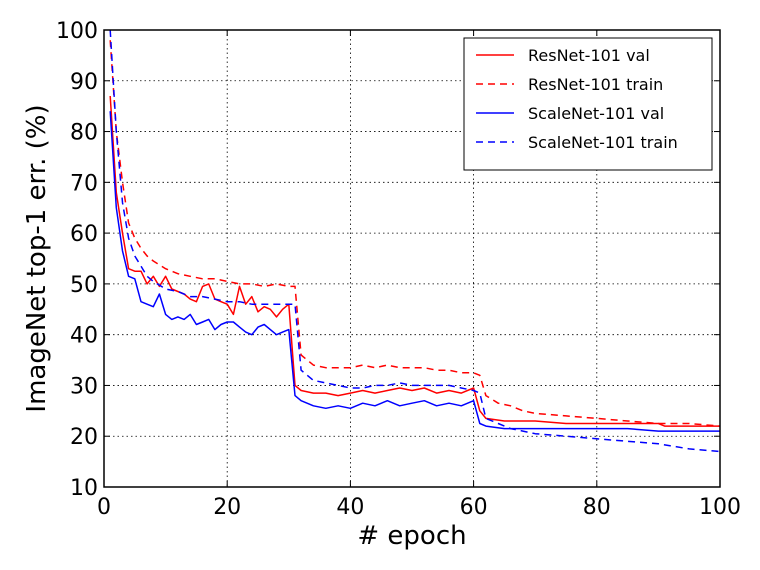 The image size is (760, 570). I want to click on x-axis-title: # epoch, so click(411, 536).